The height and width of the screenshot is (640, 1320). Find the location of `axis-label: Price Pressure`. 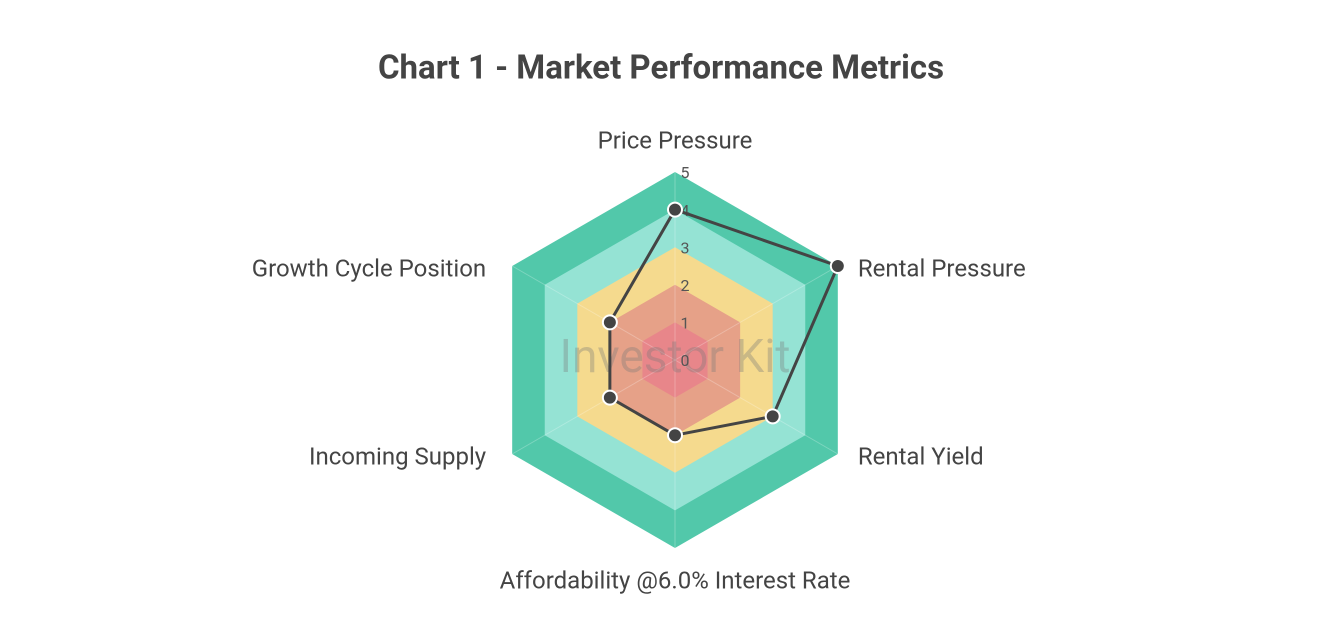

axis-label: Price Pressure is located at coordinates (675, 140).